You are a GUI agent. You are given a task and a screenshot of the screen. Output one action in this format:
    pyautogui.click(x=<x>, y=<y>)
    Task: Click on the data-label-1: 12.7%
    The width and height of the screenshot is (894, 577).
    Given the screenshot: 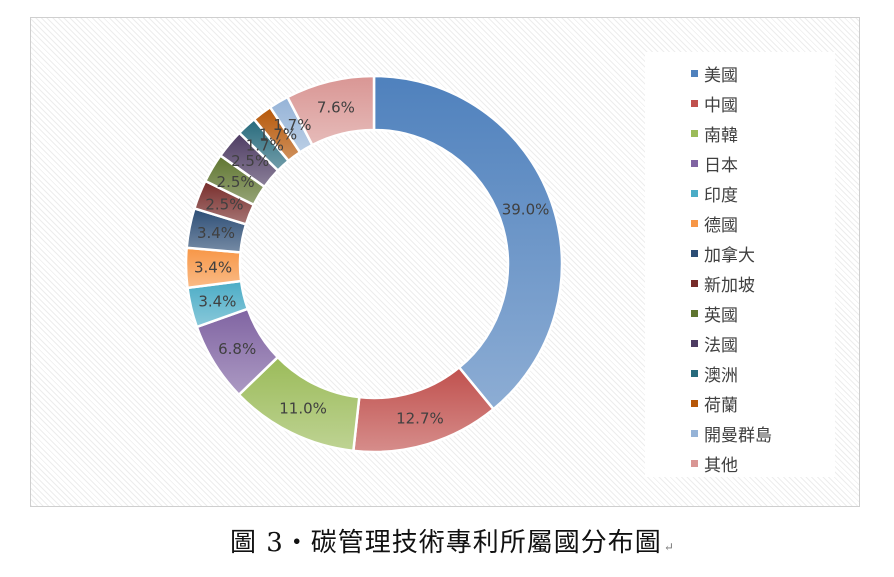 What is the action you would take?
    pyautogui.click(x=420, y=418)
    